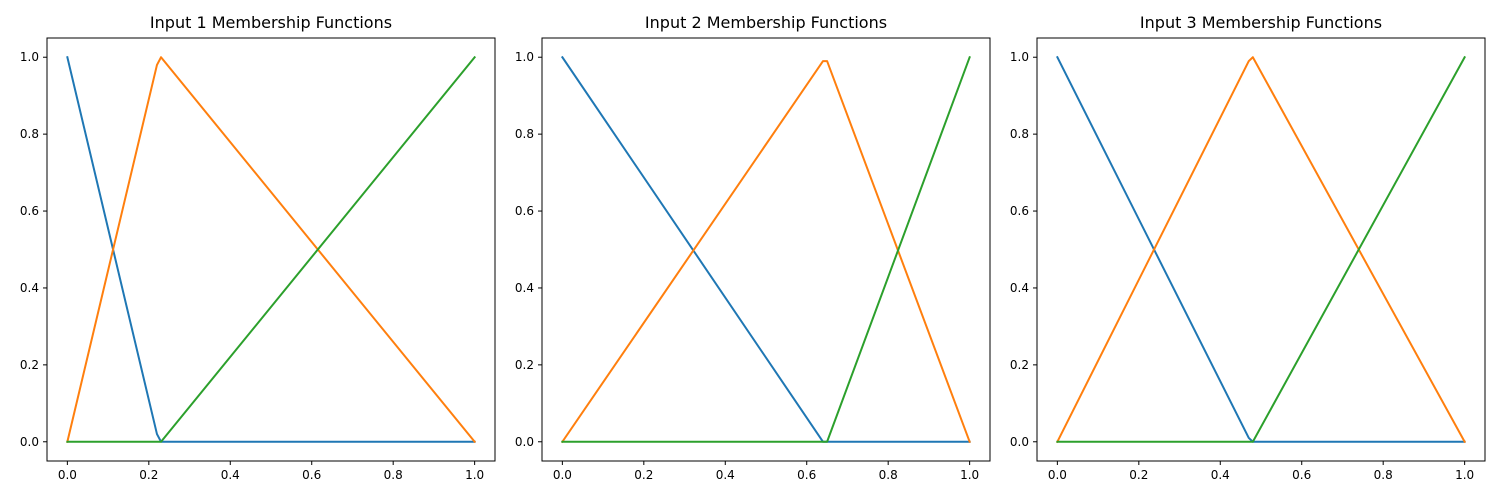 The width and height of the screenshot is (1500, 500). What do you see at coordinates (1019, 211) in the screenshot?
I see `subplot-3-y-tick-label: 0.6` at bounding box center [1019, 211].